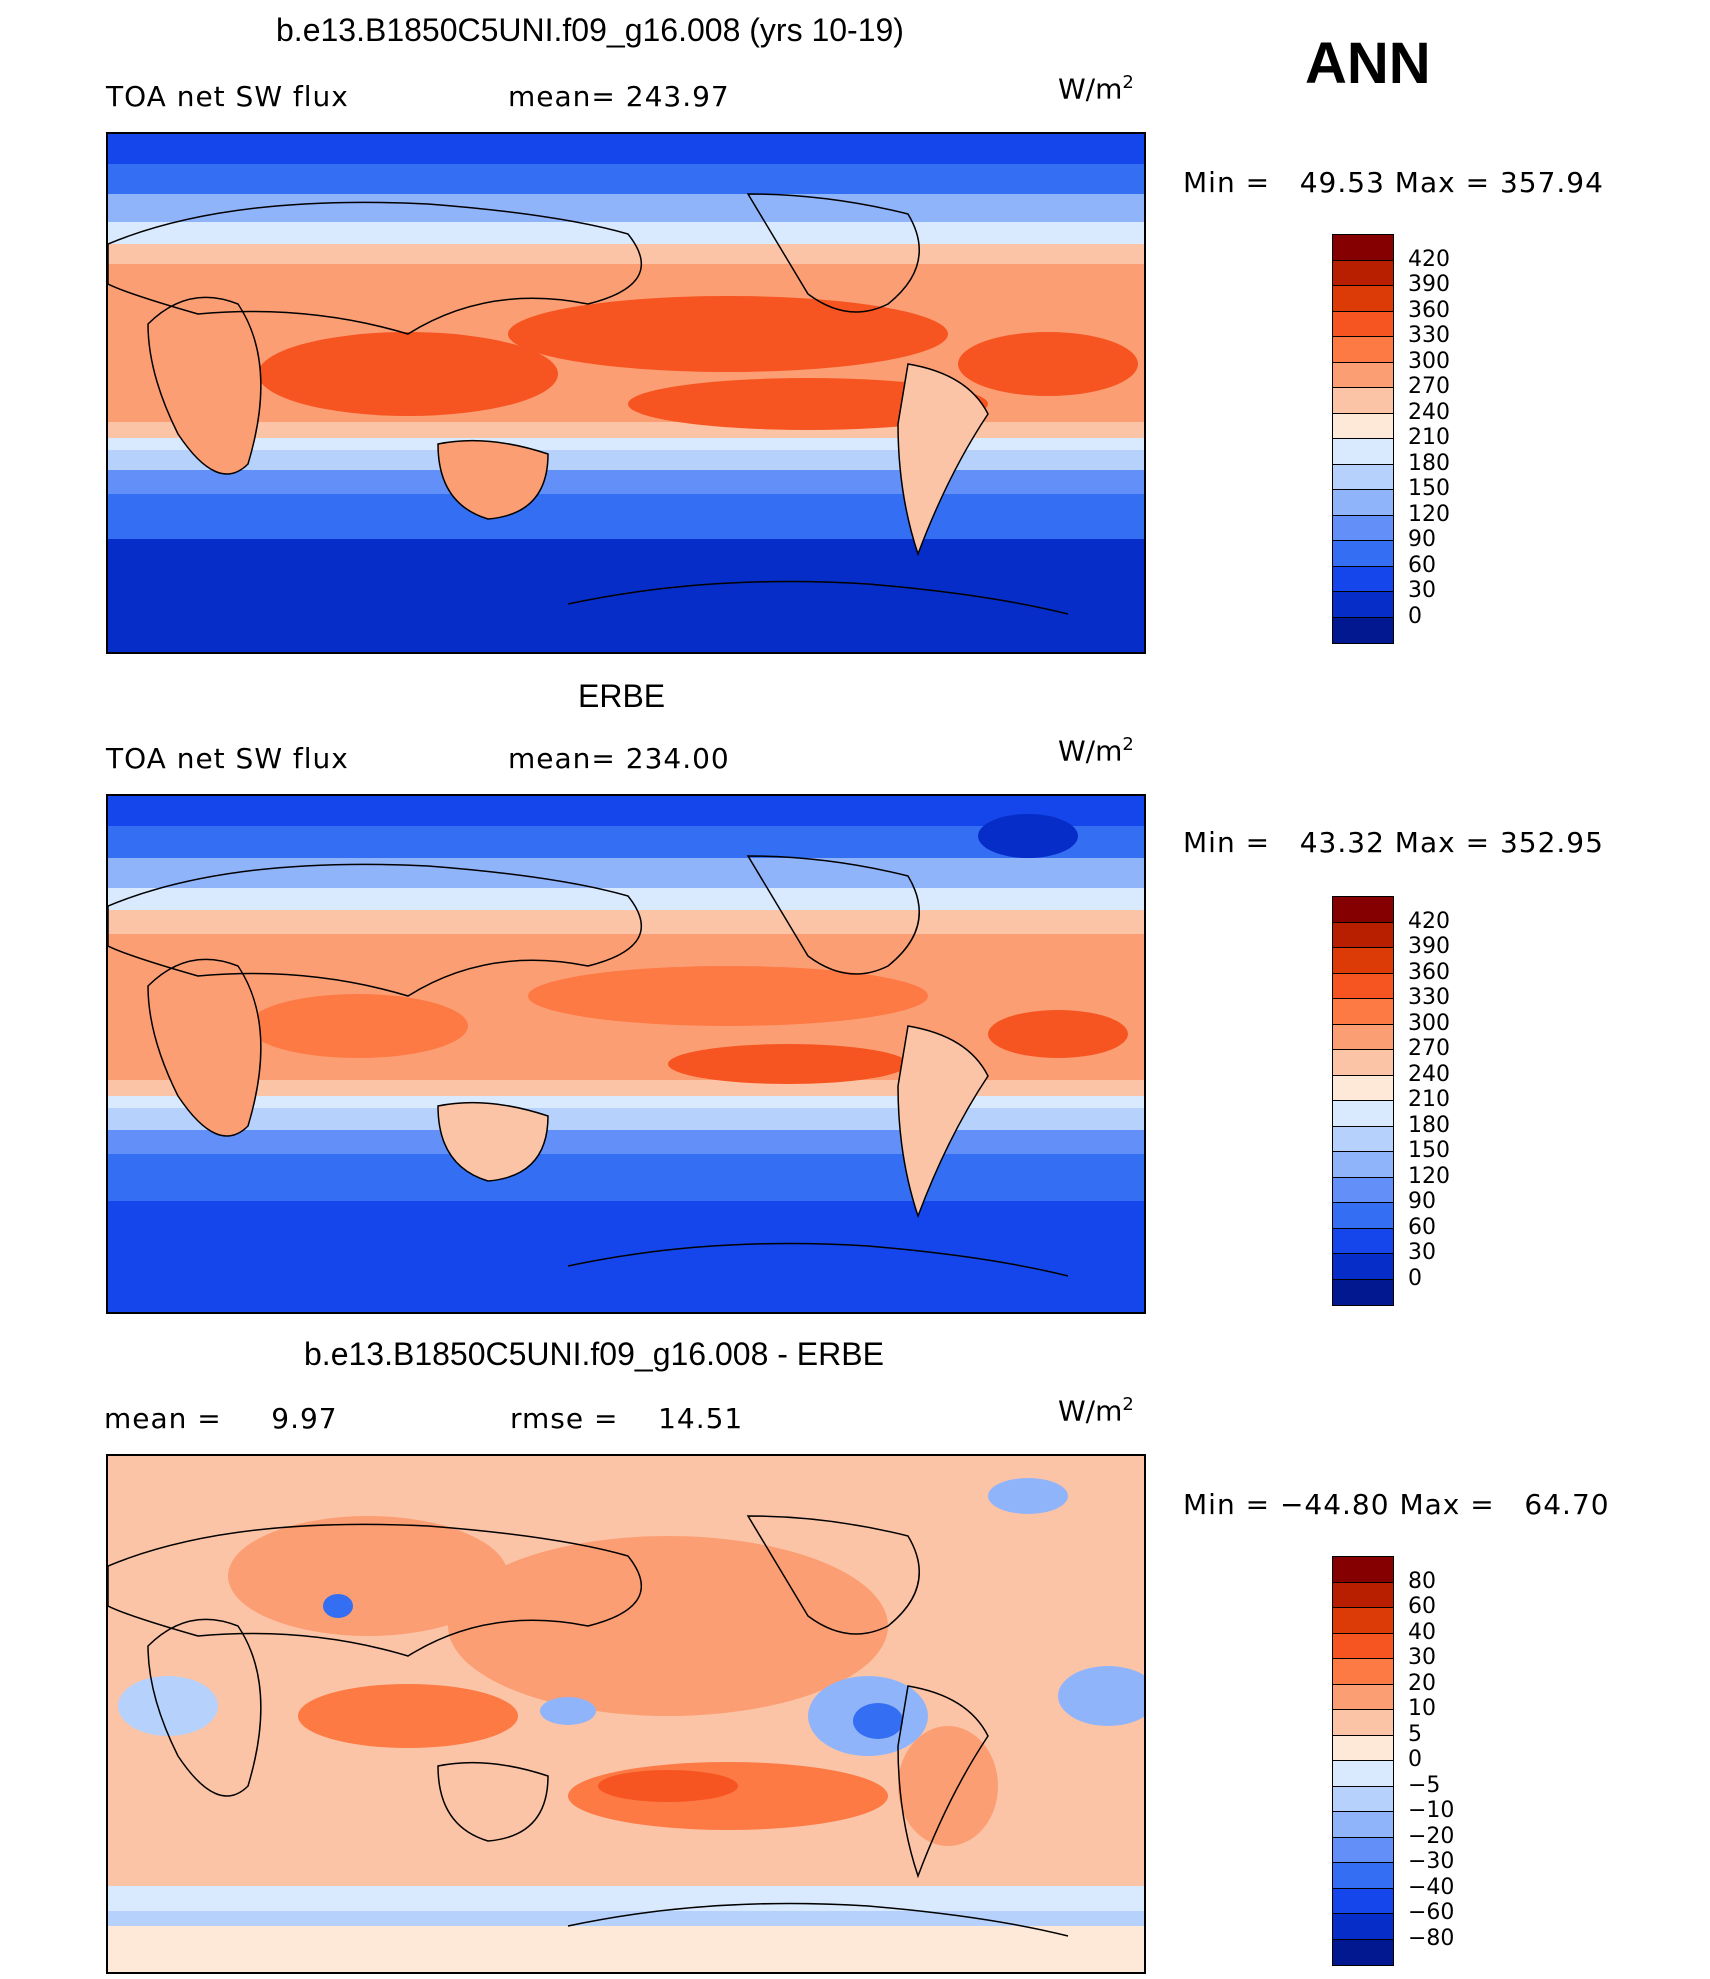 The height and width of the screenshot is (1979, 1710). Describe the element at coordinates (1363, 439) in the screenshot. I see `panel-1-colorbar` at that location.